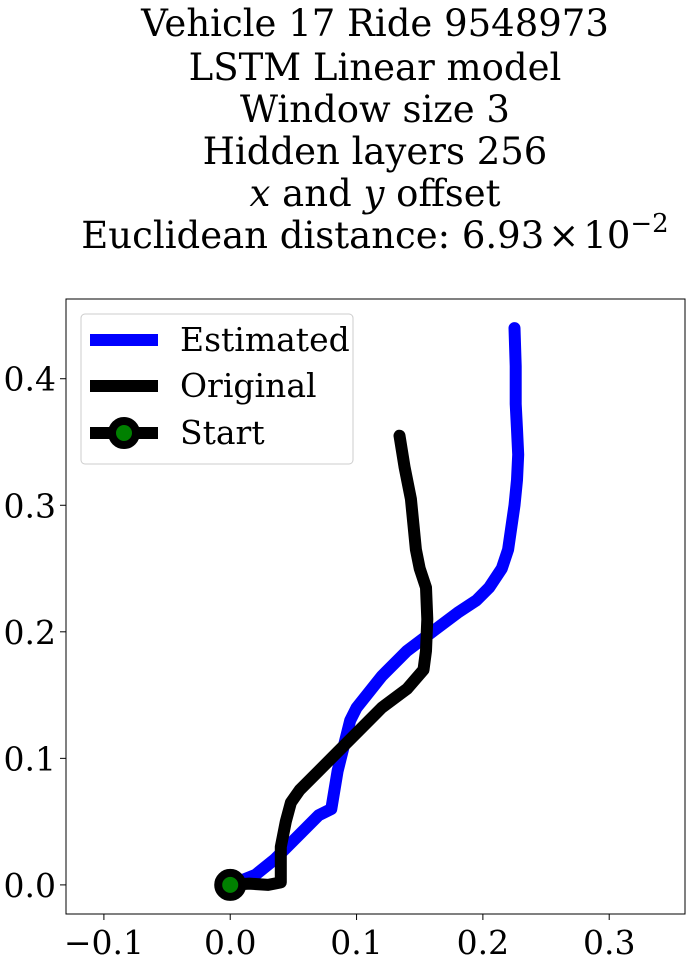 The image size is (693, 962). Describe the element at coordinates (30, 379) in the screenshot. I see `y-tick-label: 0.4` at that location.